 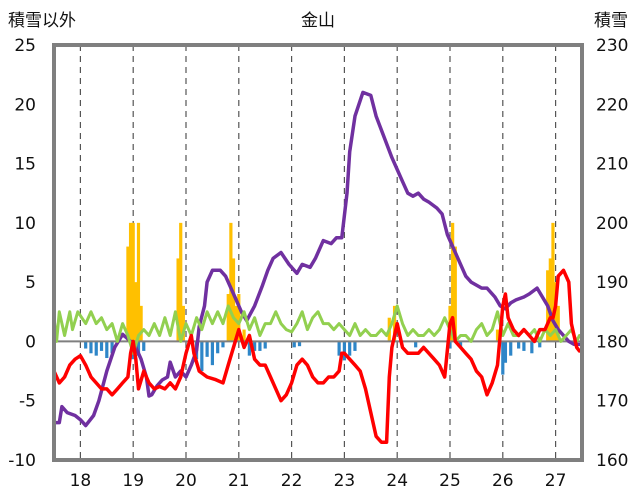 I want to click on x-tick: 27, so click(x=556, y=481).